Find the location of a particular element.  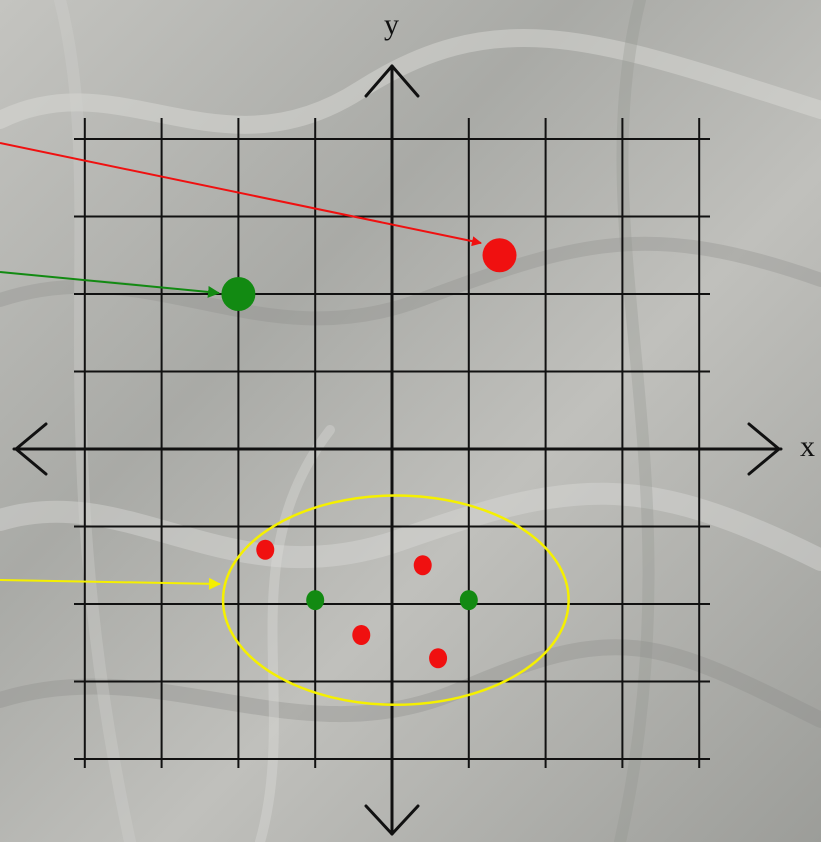

grouping-ellipse is located at coordinates (395, 600).